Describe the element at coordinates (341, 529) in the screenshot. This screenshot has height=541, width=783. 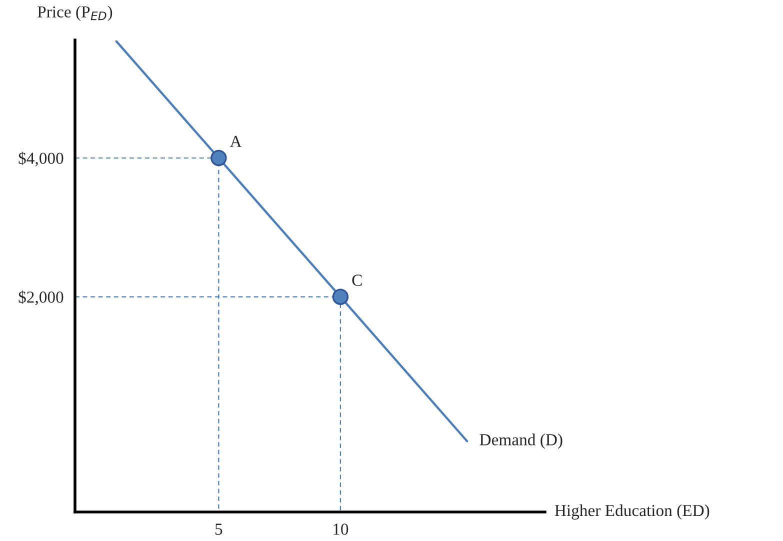
I see `x-tick-label: 10` at that location.